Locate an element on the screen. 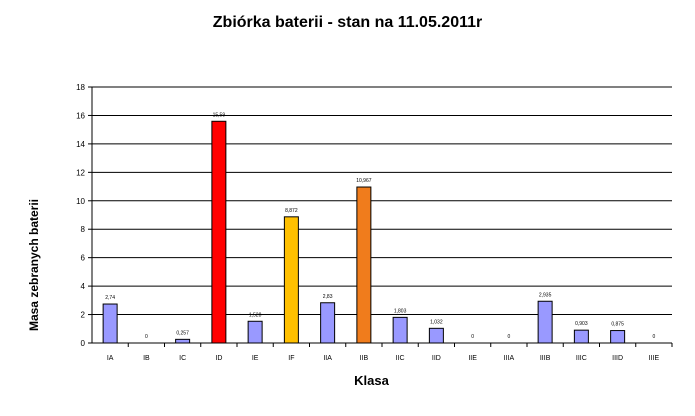 This screenshot has width=695, height=416. x-tick-label: ID is located at coordinates (218, 358).